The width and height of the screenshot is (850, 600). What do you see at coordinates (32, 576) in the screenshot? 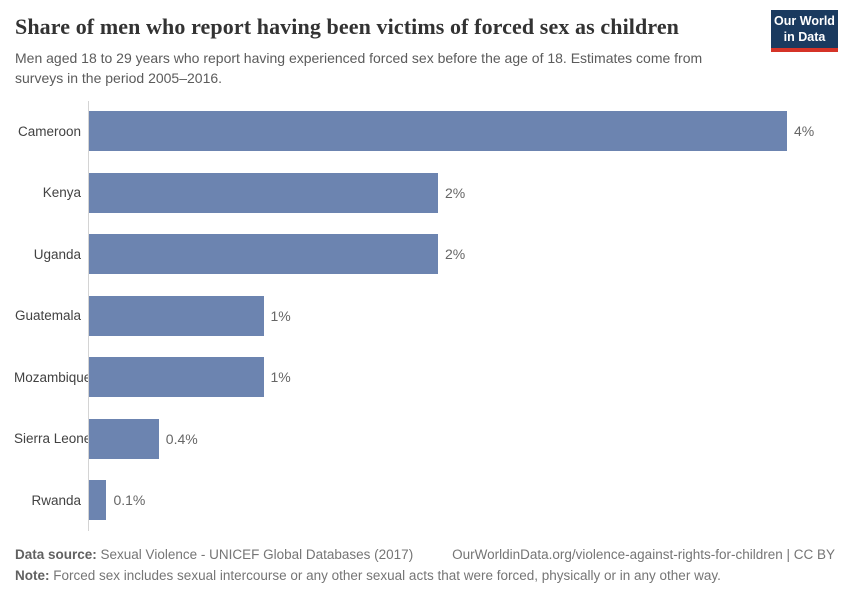
I see `note-label: Note:` at bounding box center [32, 576].